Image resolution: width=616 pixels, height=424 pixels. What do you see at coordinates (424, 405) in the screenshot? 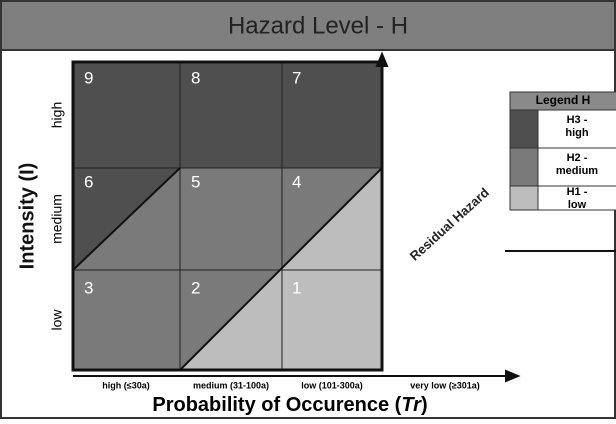
I see `x-title-end: )` at bounding box center [424, 405].